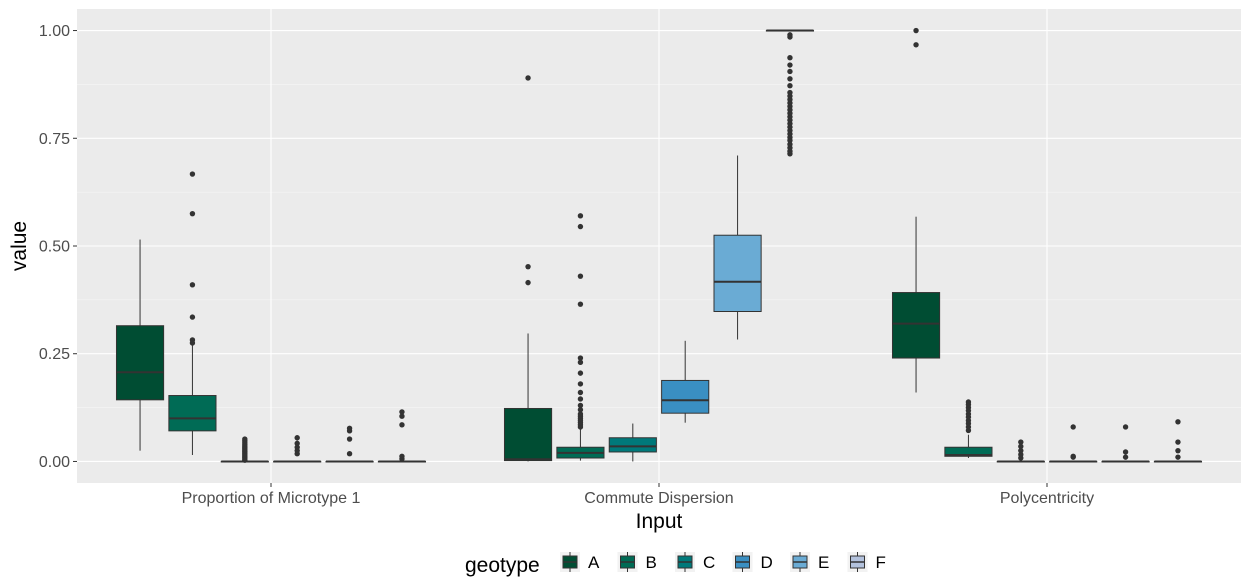 Image resolution: width=1248 pixels, height=578 pixels. What do you see at coordinates (866, 562) in the screenshot?
I see `legend-item-F: F` at bounding box center [866, 562].